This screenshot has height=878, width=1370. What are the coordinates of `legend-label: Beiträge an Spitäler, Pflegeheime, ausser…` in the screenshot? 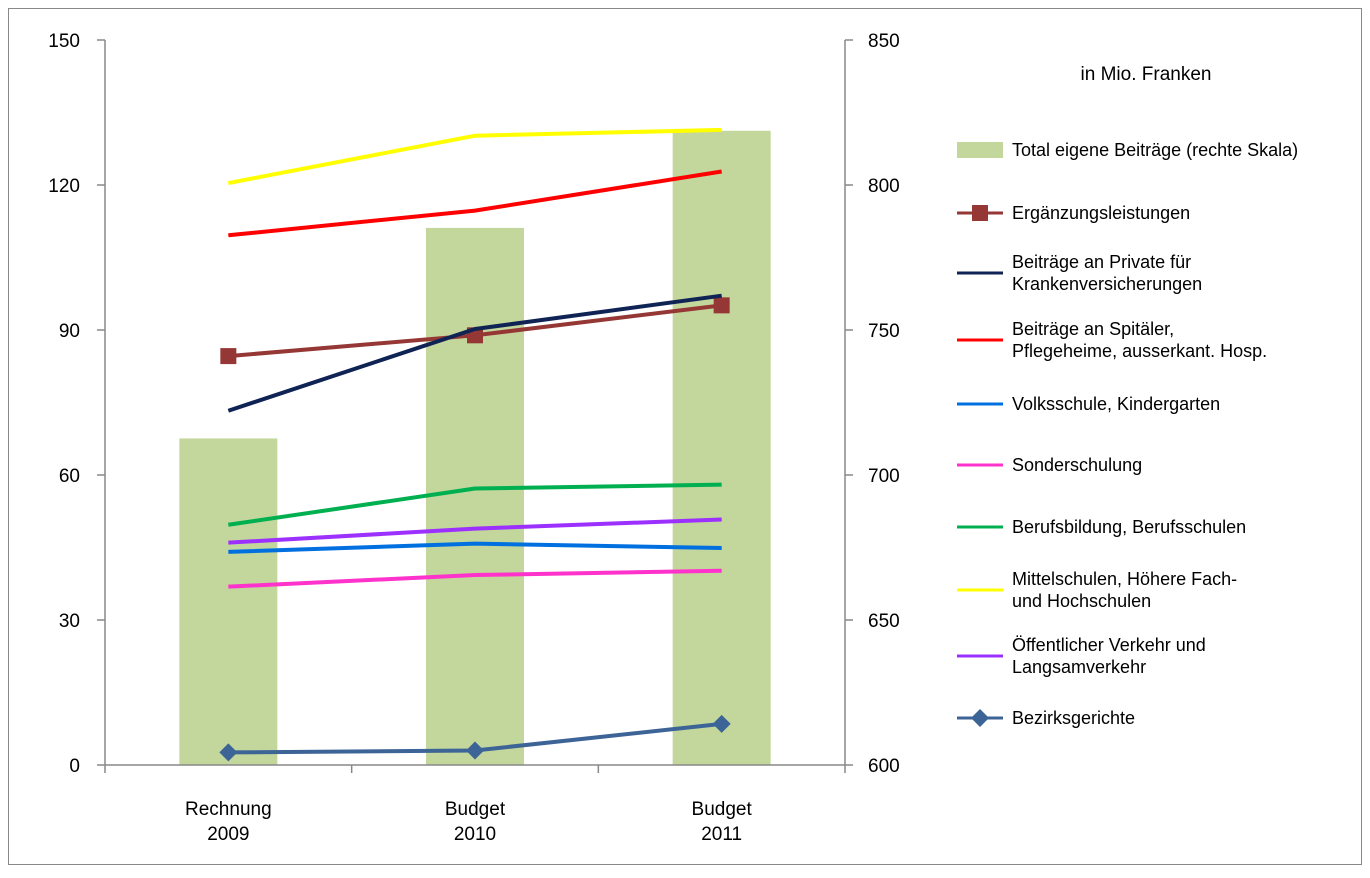 It's located at (1139, 340).